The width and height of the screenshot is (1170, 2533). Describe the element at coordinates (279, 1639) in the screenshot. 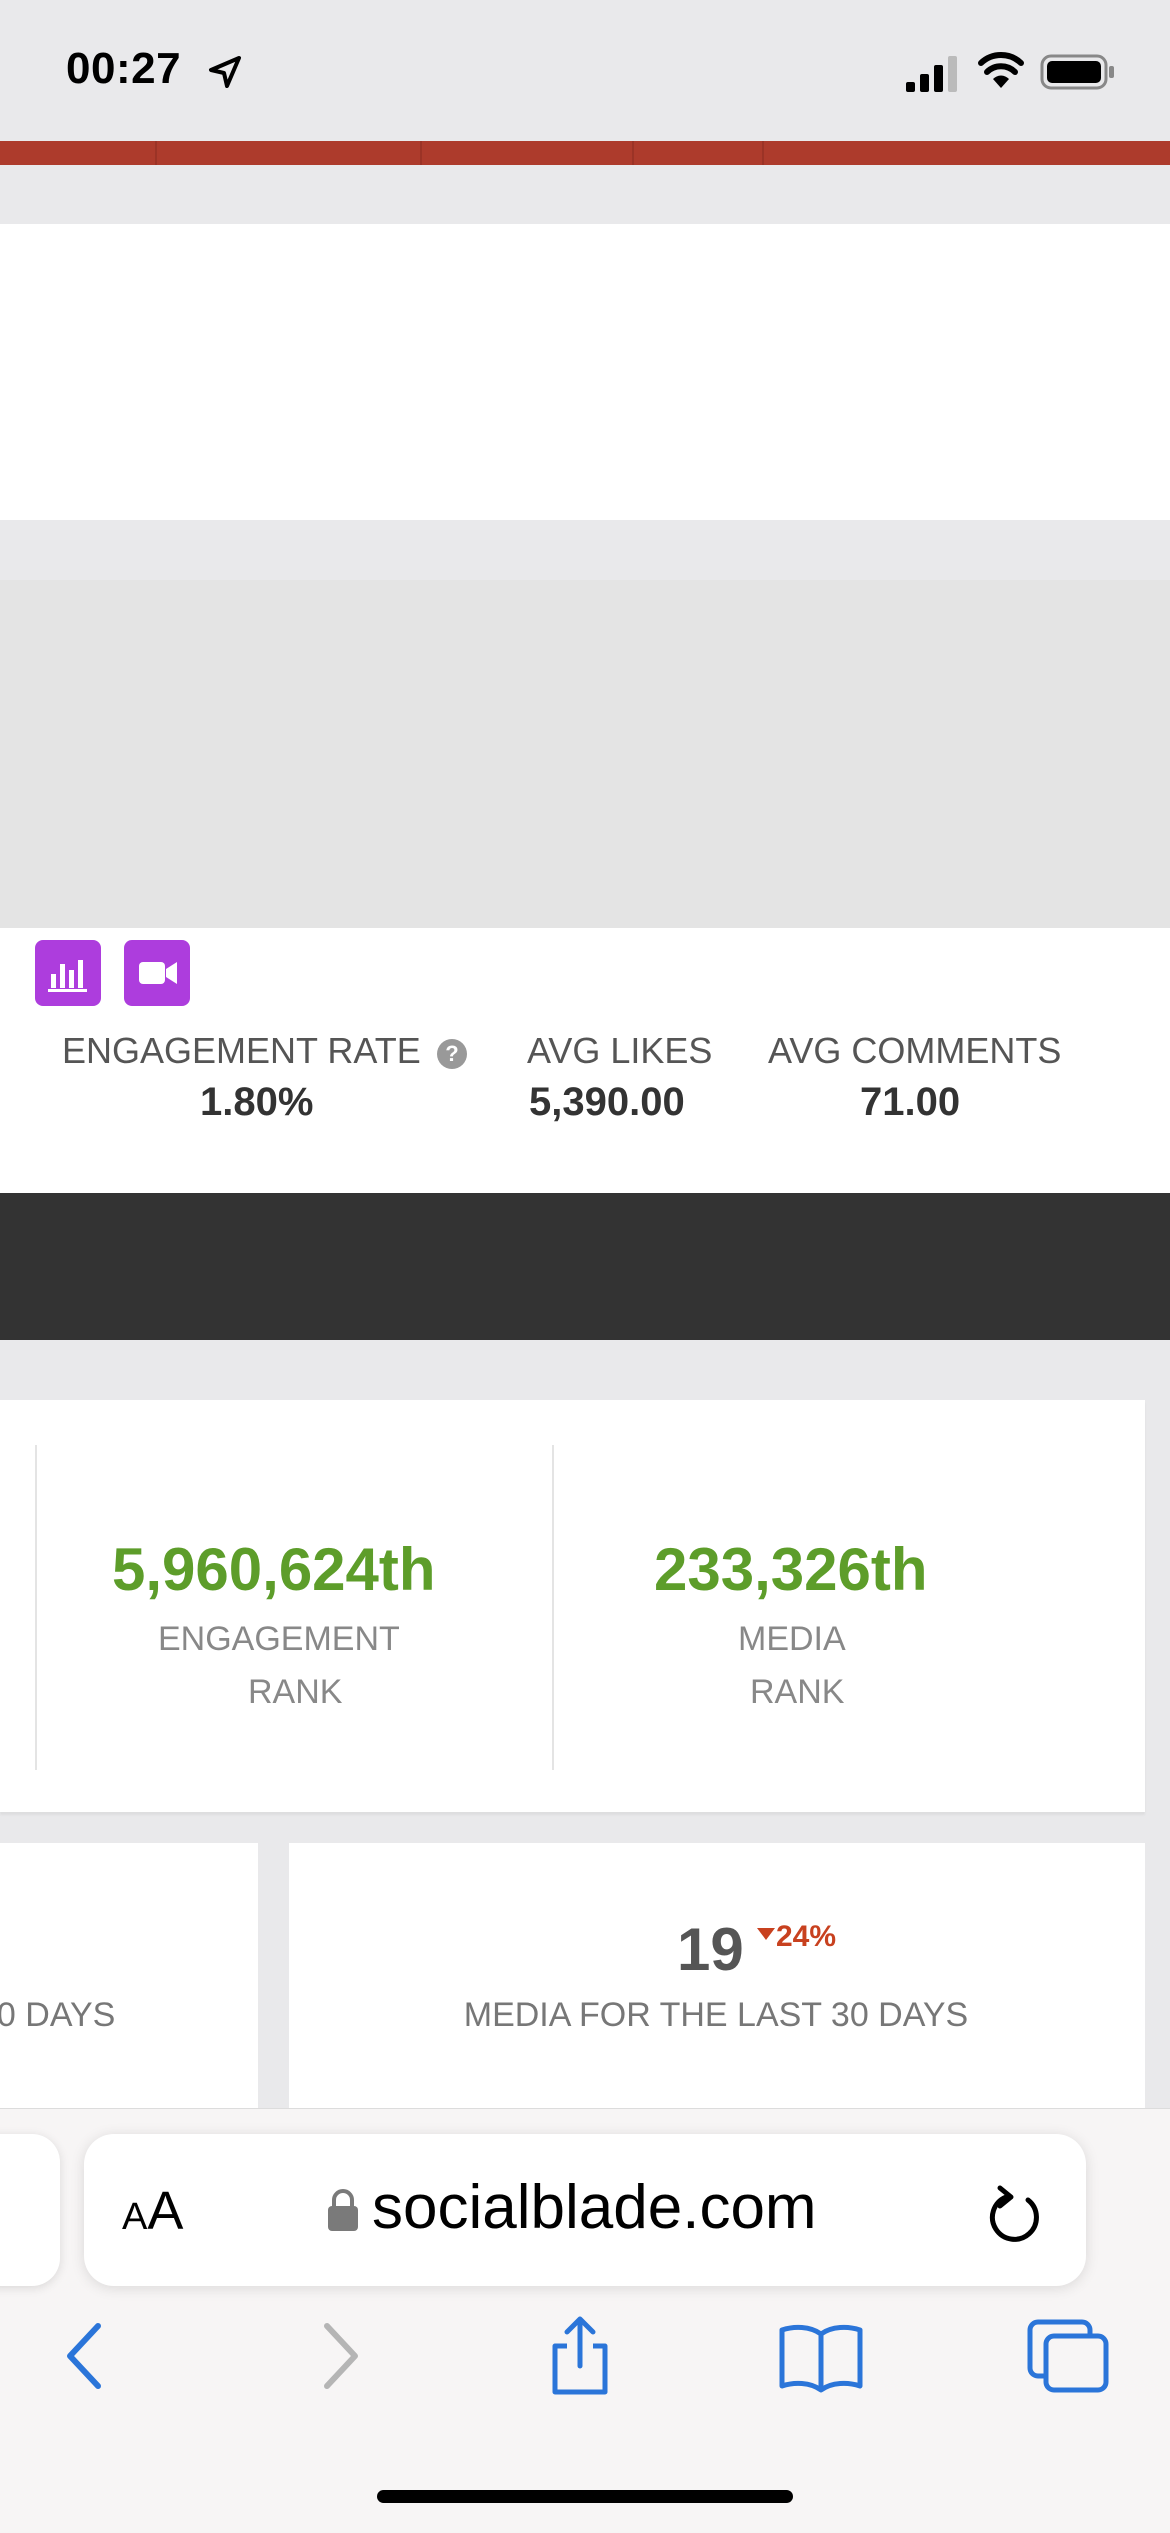

I see `engagement-rank-label: ENGAGEMENT` at that location.